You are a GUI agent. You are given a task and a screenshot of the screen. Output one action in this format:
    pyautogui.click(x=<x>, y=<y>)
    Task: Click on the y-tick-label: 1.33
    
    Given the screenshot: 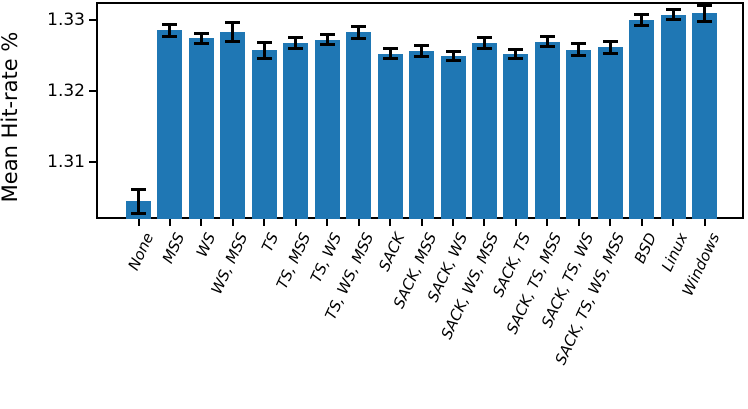 What is the action you would take?
    pyautogui.click(x=66, y=20)
    